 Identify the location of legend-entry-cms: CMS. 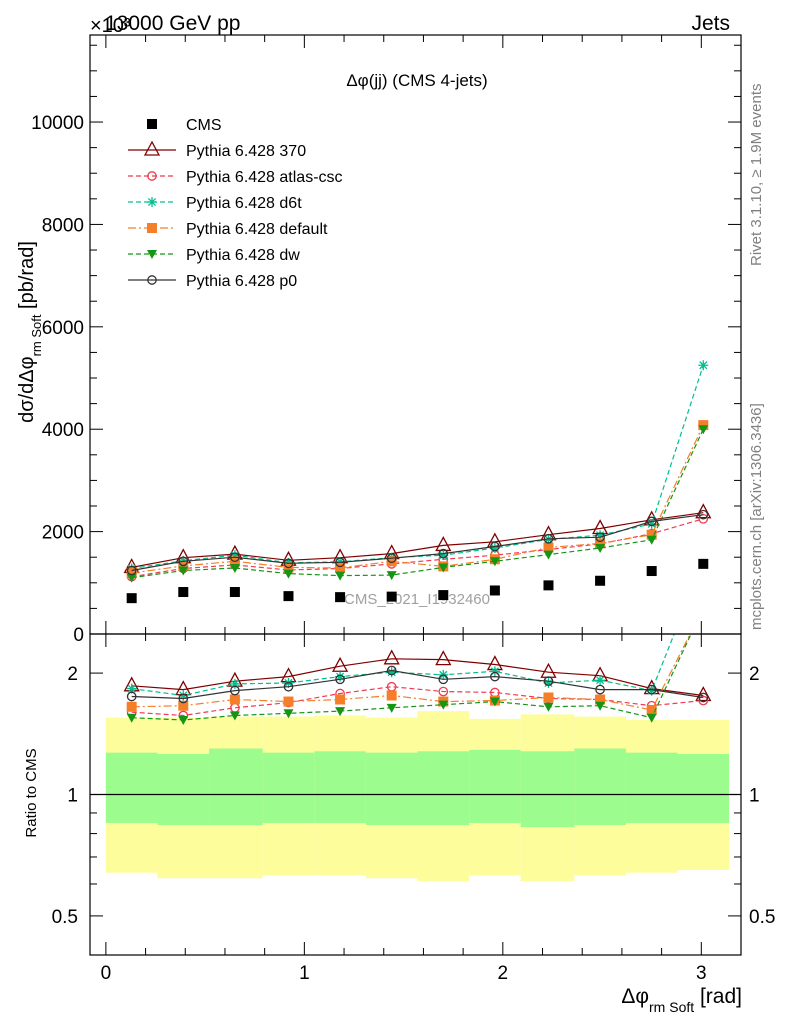
(184, 125).